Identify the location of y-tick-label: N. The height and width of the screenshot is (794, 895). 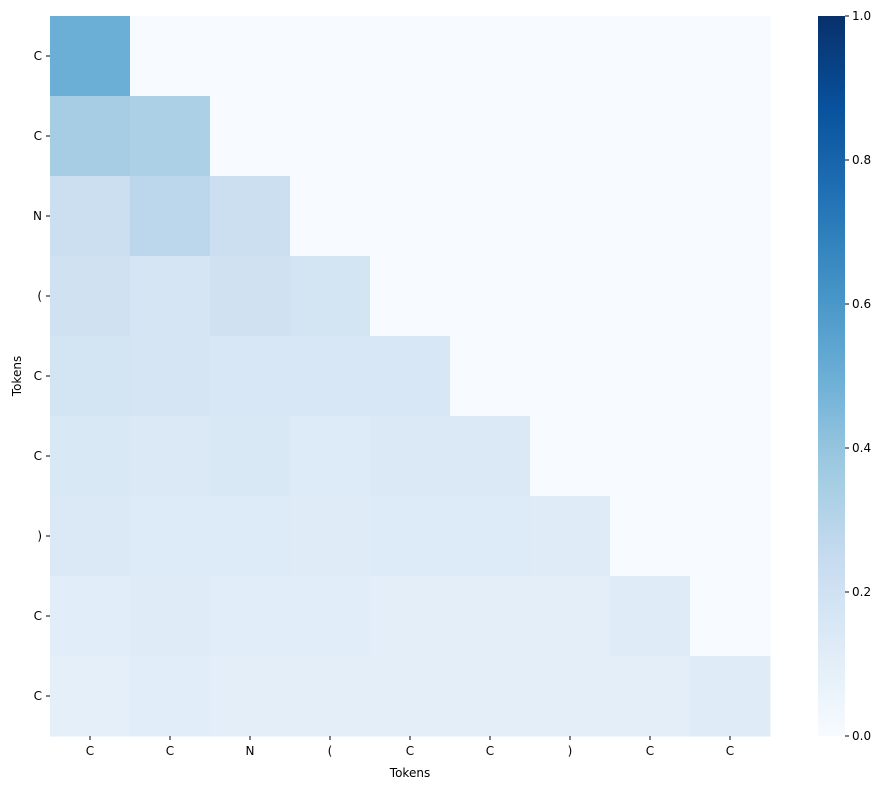
(37, 216).